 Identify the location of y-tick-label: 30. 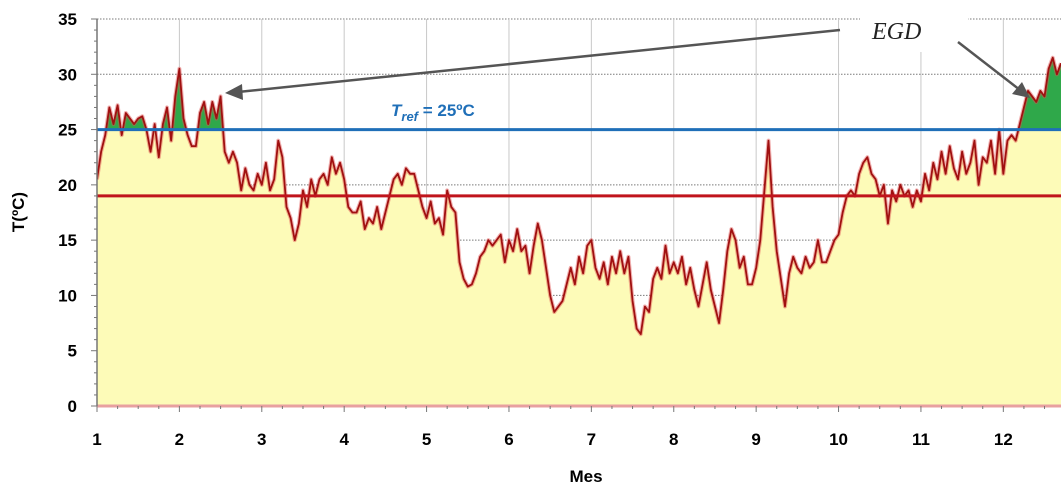
(67, 74).